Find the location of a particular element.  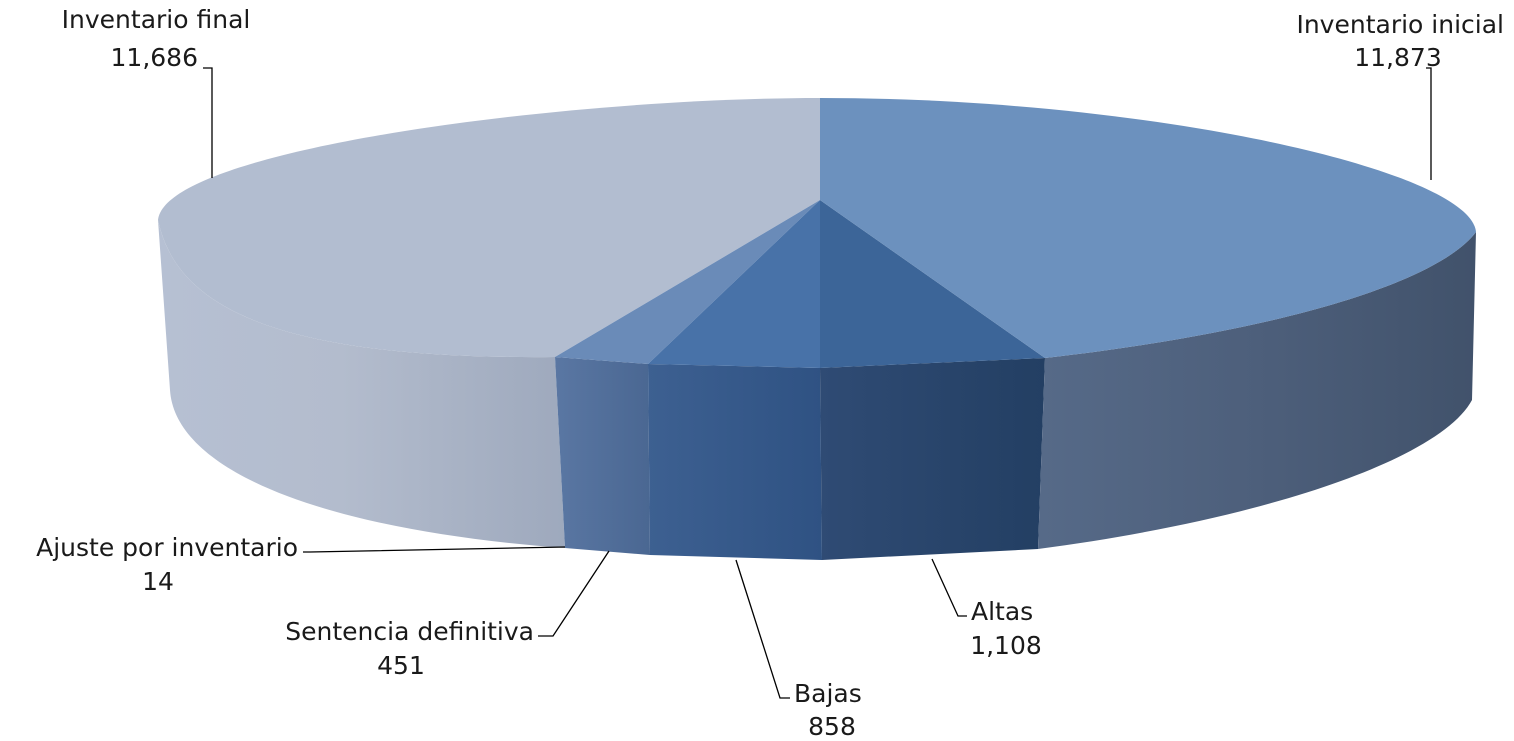

slice-ajuste-por-inventario is located at coordinates (687, 282).